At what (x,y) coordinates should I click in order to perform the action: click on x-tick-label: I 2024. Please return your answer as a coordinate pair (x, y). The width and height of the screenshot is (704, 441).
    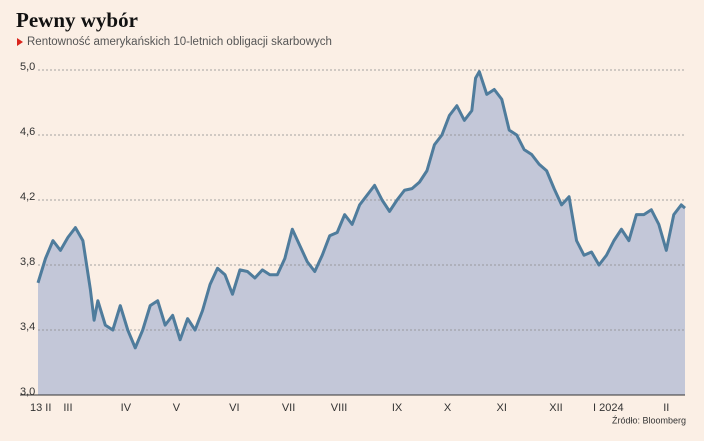
    Looking at the image, I should click on (608, 408).